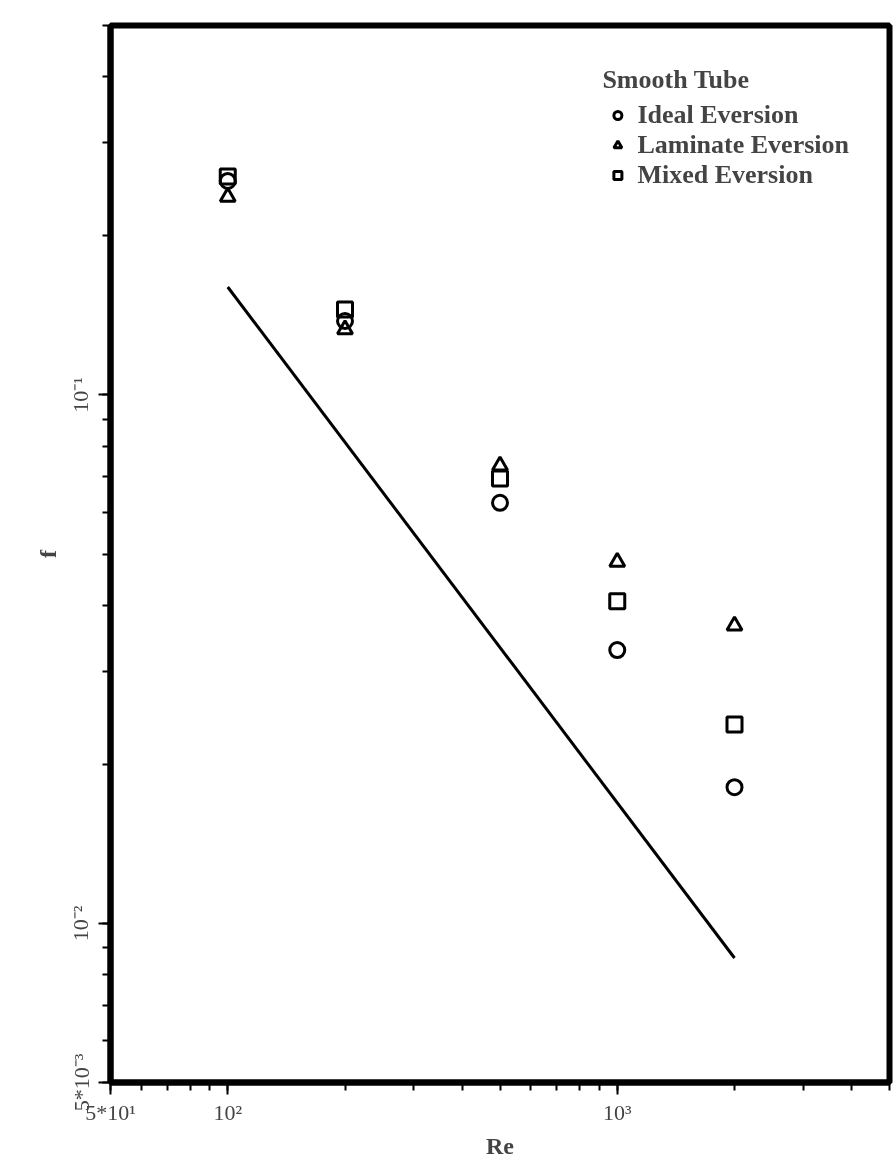 This screenshot has width=894, height=1172. What do you see at coordinates (725, 175) in the screenshot?
I see `legend-label: Mixed Eversion` at bounding box center [725, 175].